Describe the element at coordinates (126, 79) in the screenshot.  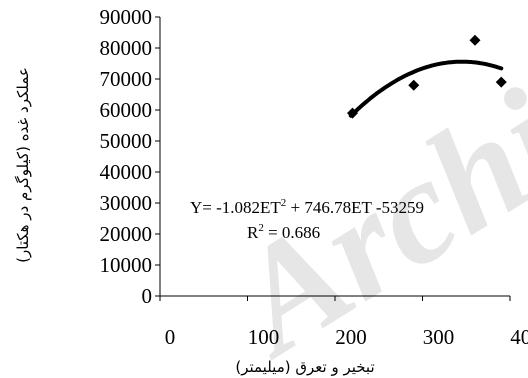
I see `y-tick-label: 70000` at that location.